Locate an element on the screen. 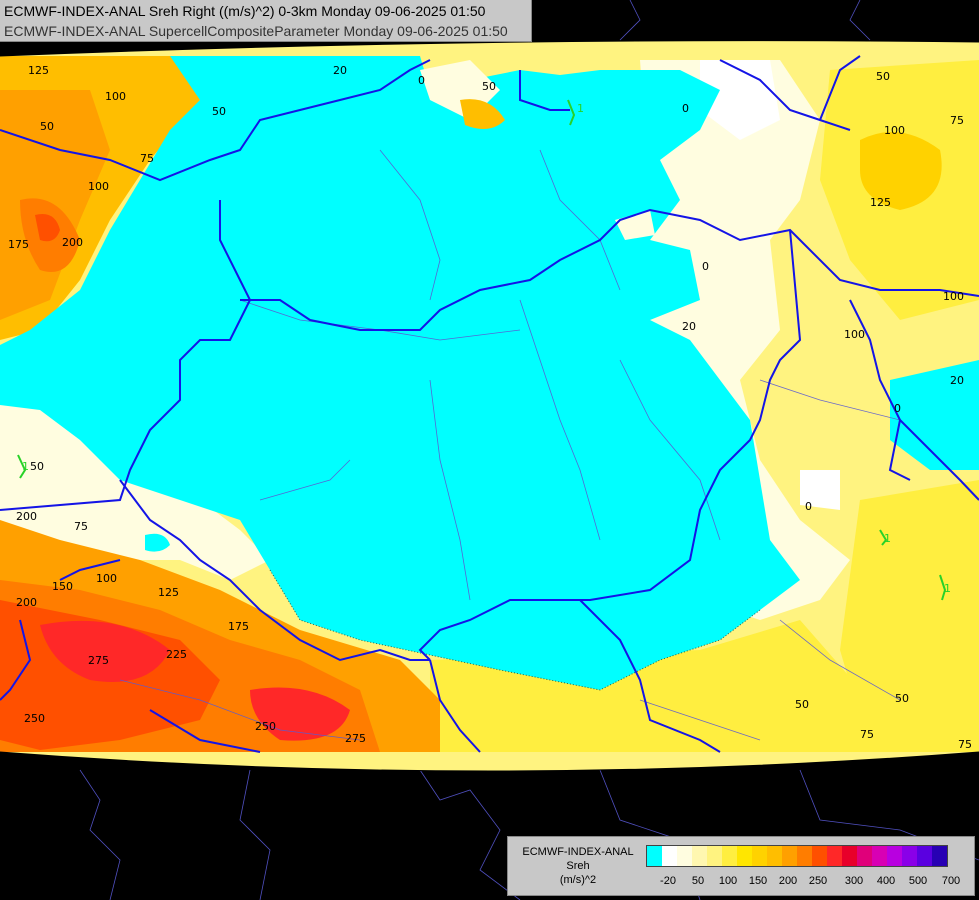  pale-area-west is located at coordinates (135, 490).